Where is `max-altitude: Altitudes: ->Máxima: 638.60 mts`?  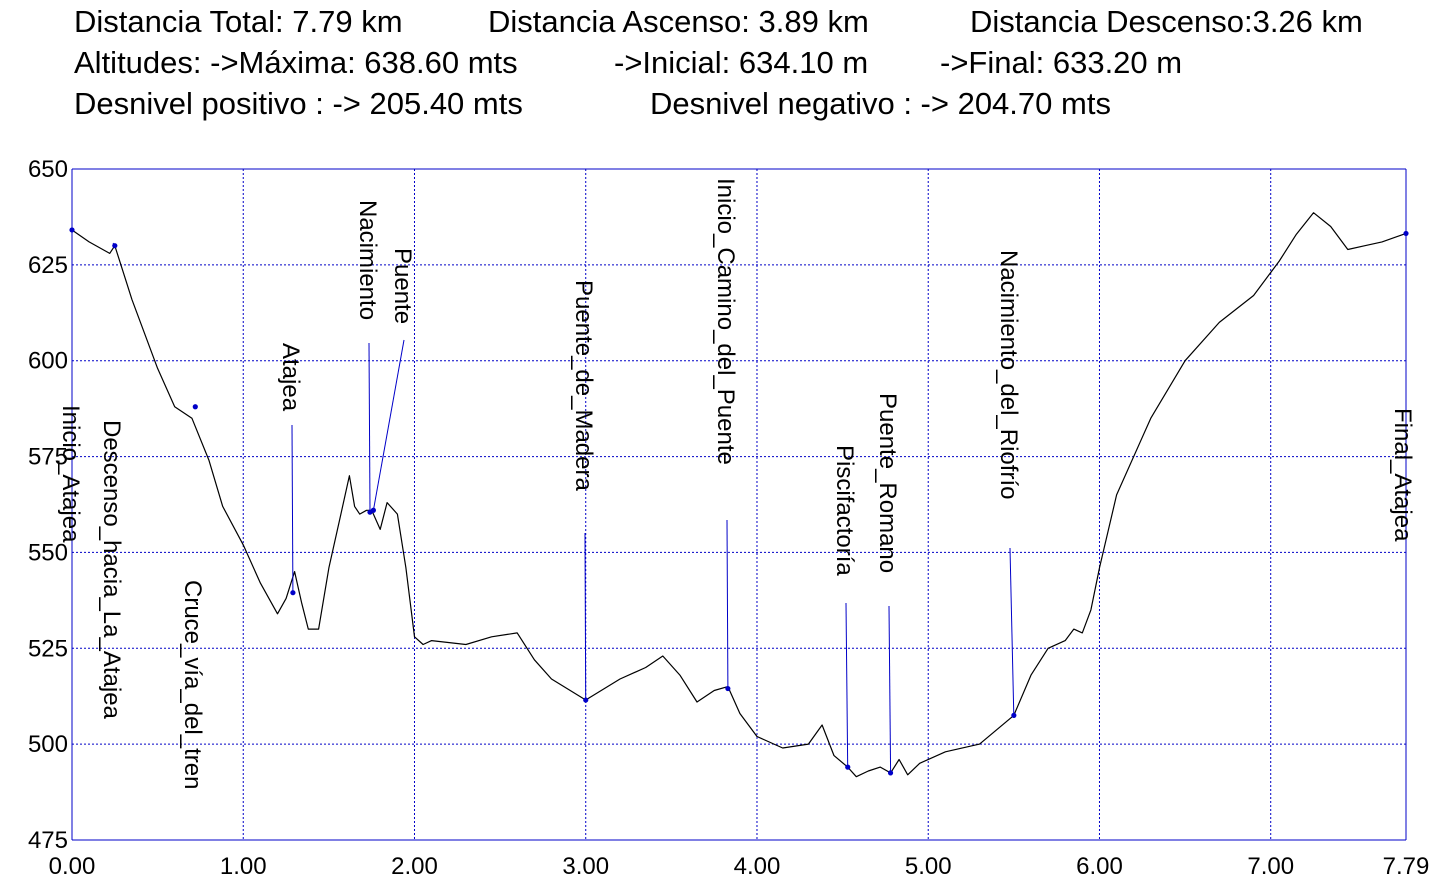
max-altitude: Altitudes: ->Máxima: 638.60 mts is located at coordinates (296, 62).